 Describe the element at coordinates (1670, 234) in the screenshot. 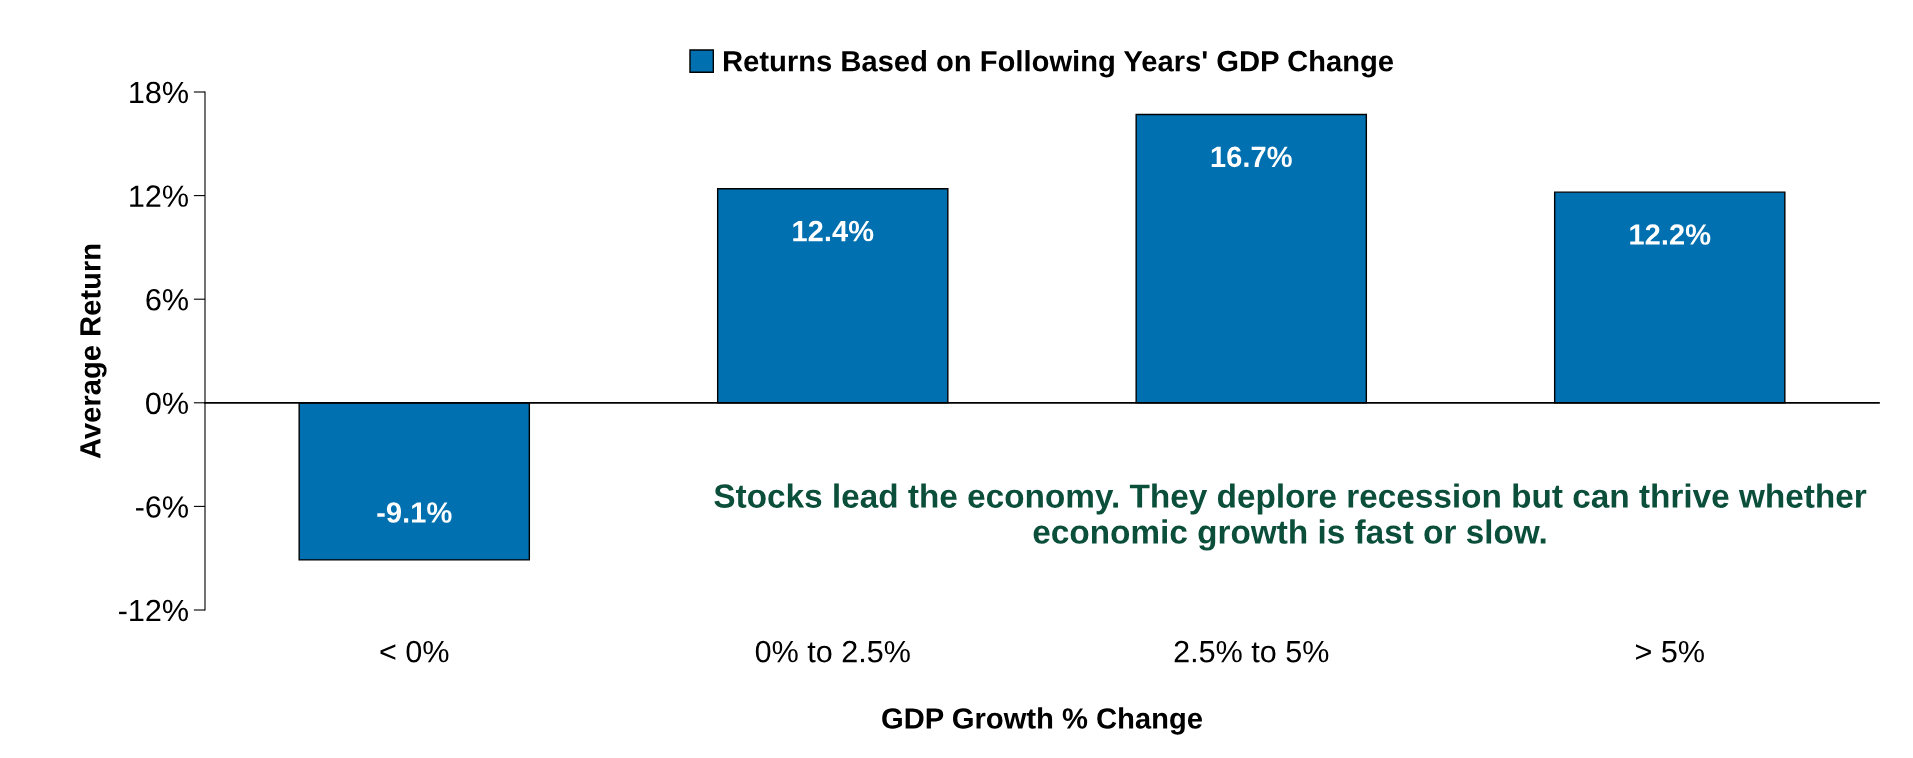

I see `data-label: 12.2%` at that location.